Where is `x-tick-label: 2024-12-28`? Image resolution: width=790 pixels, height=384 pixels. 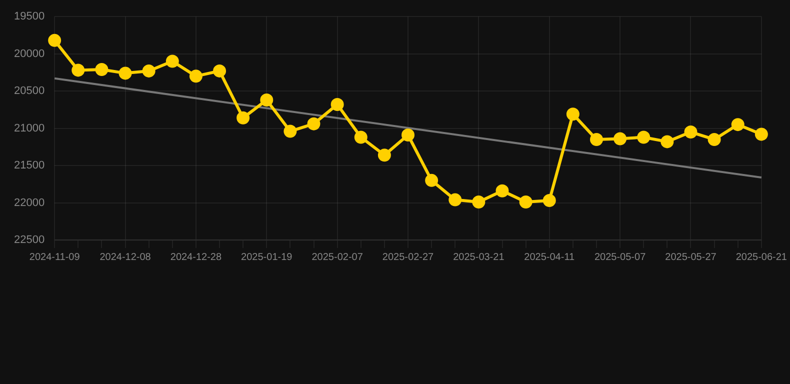 x-tick-label: 2024-12-28 is located at coordinates (196, 257).